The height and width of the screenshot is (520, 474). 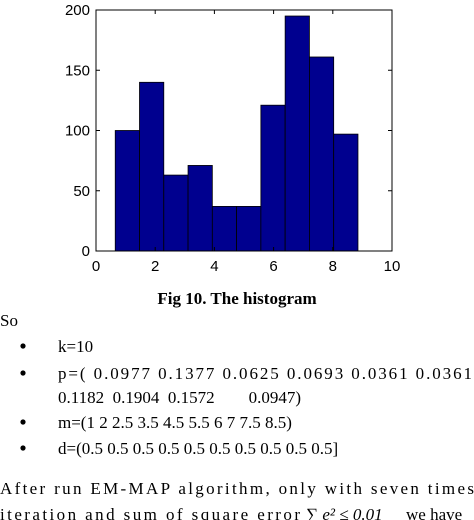 I want to click on paragraph-text: we have, so click(x=434, y=512).